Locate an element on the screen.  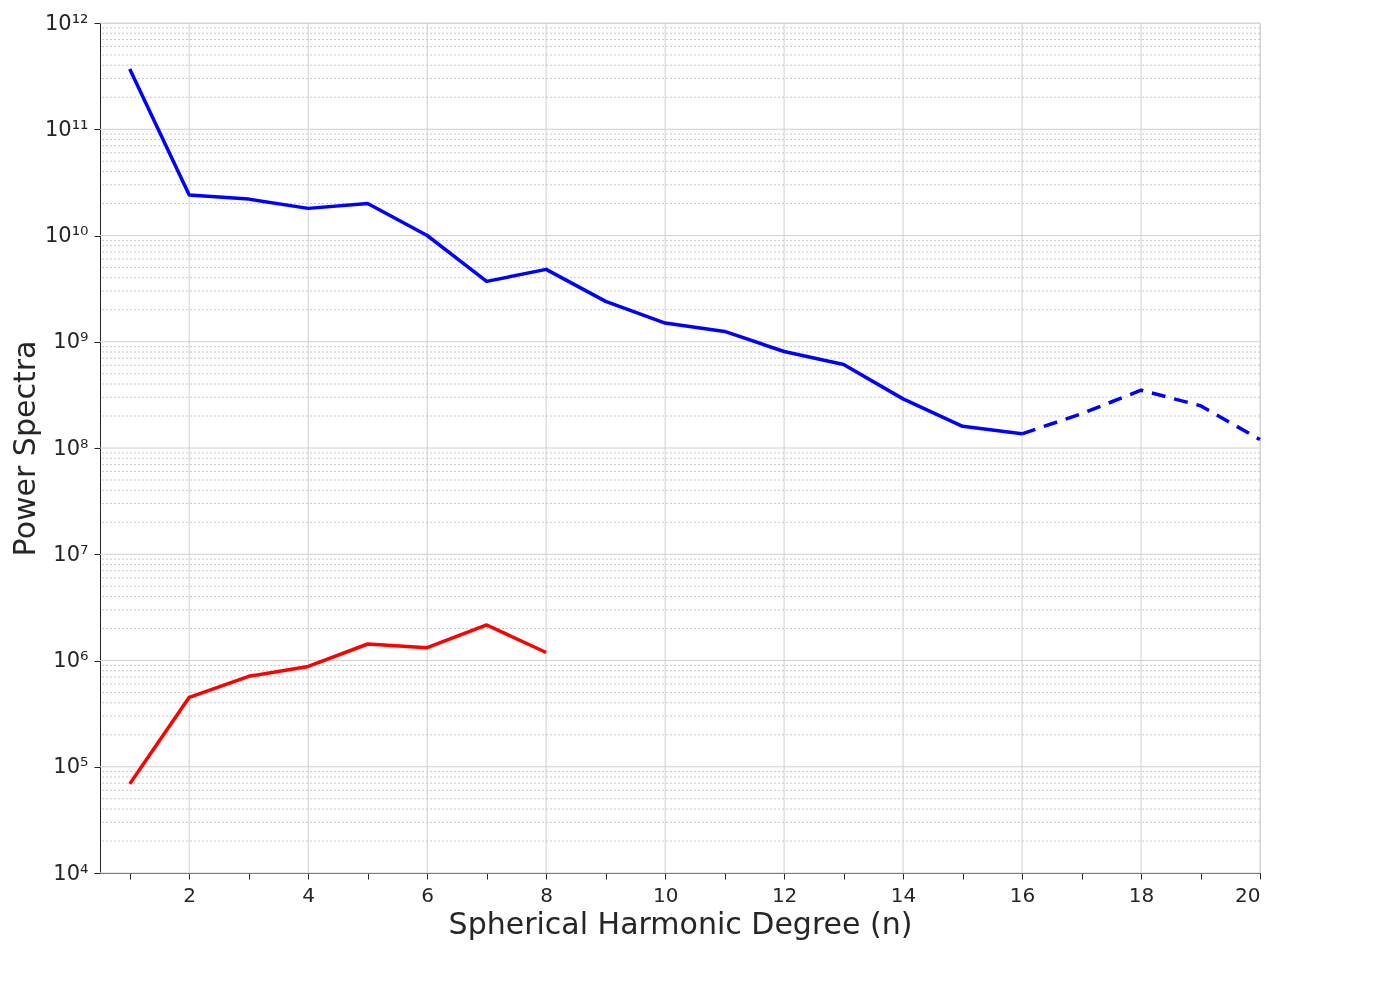
y-axis-title: Power Spectra is located at coordinates (24, 448).